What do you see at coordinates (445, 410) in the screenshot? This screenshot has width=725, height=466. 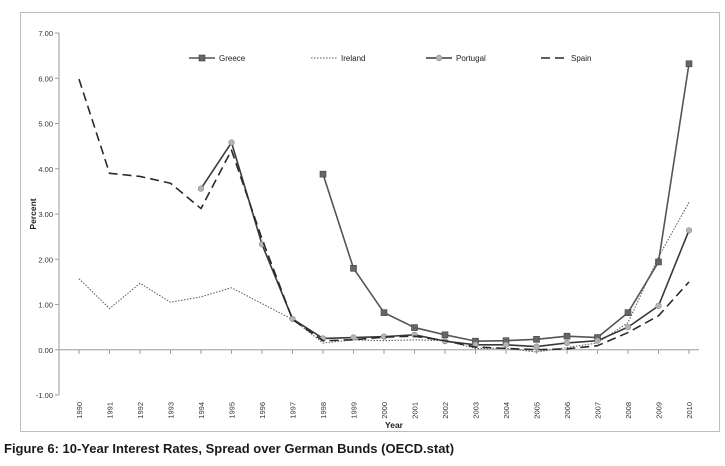 I see `x-tick-label: 2002` at bounding box center [445, 410].